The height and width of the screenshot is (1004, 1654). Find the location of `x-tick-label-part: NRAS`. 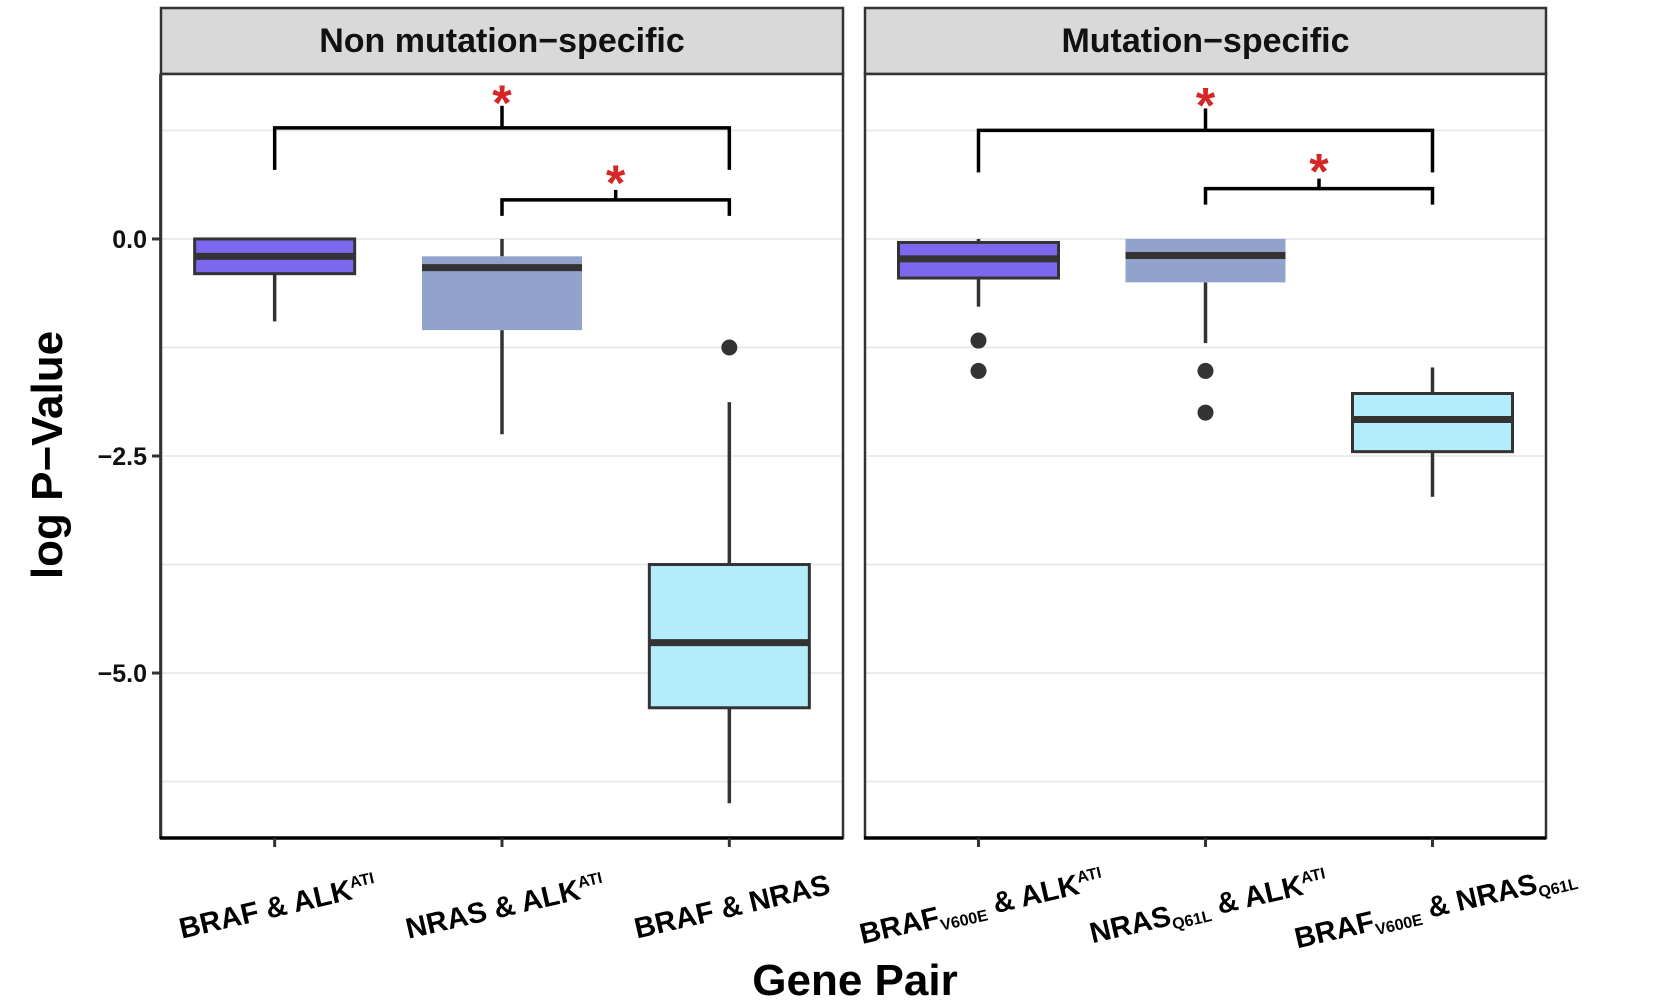

x-tick-label-part: NRAS is located at coordinates (1130, 925).